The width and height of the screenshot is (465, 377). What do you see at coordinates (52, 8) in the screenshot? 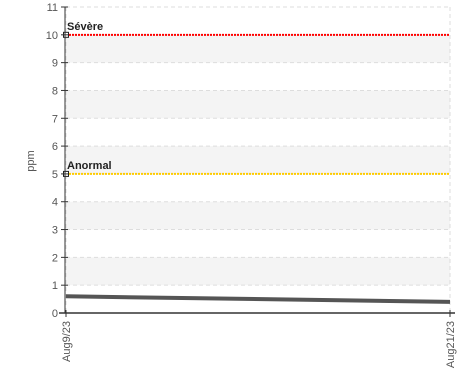
I see `y-tick-label: 11` at bounding box center [52, 8].